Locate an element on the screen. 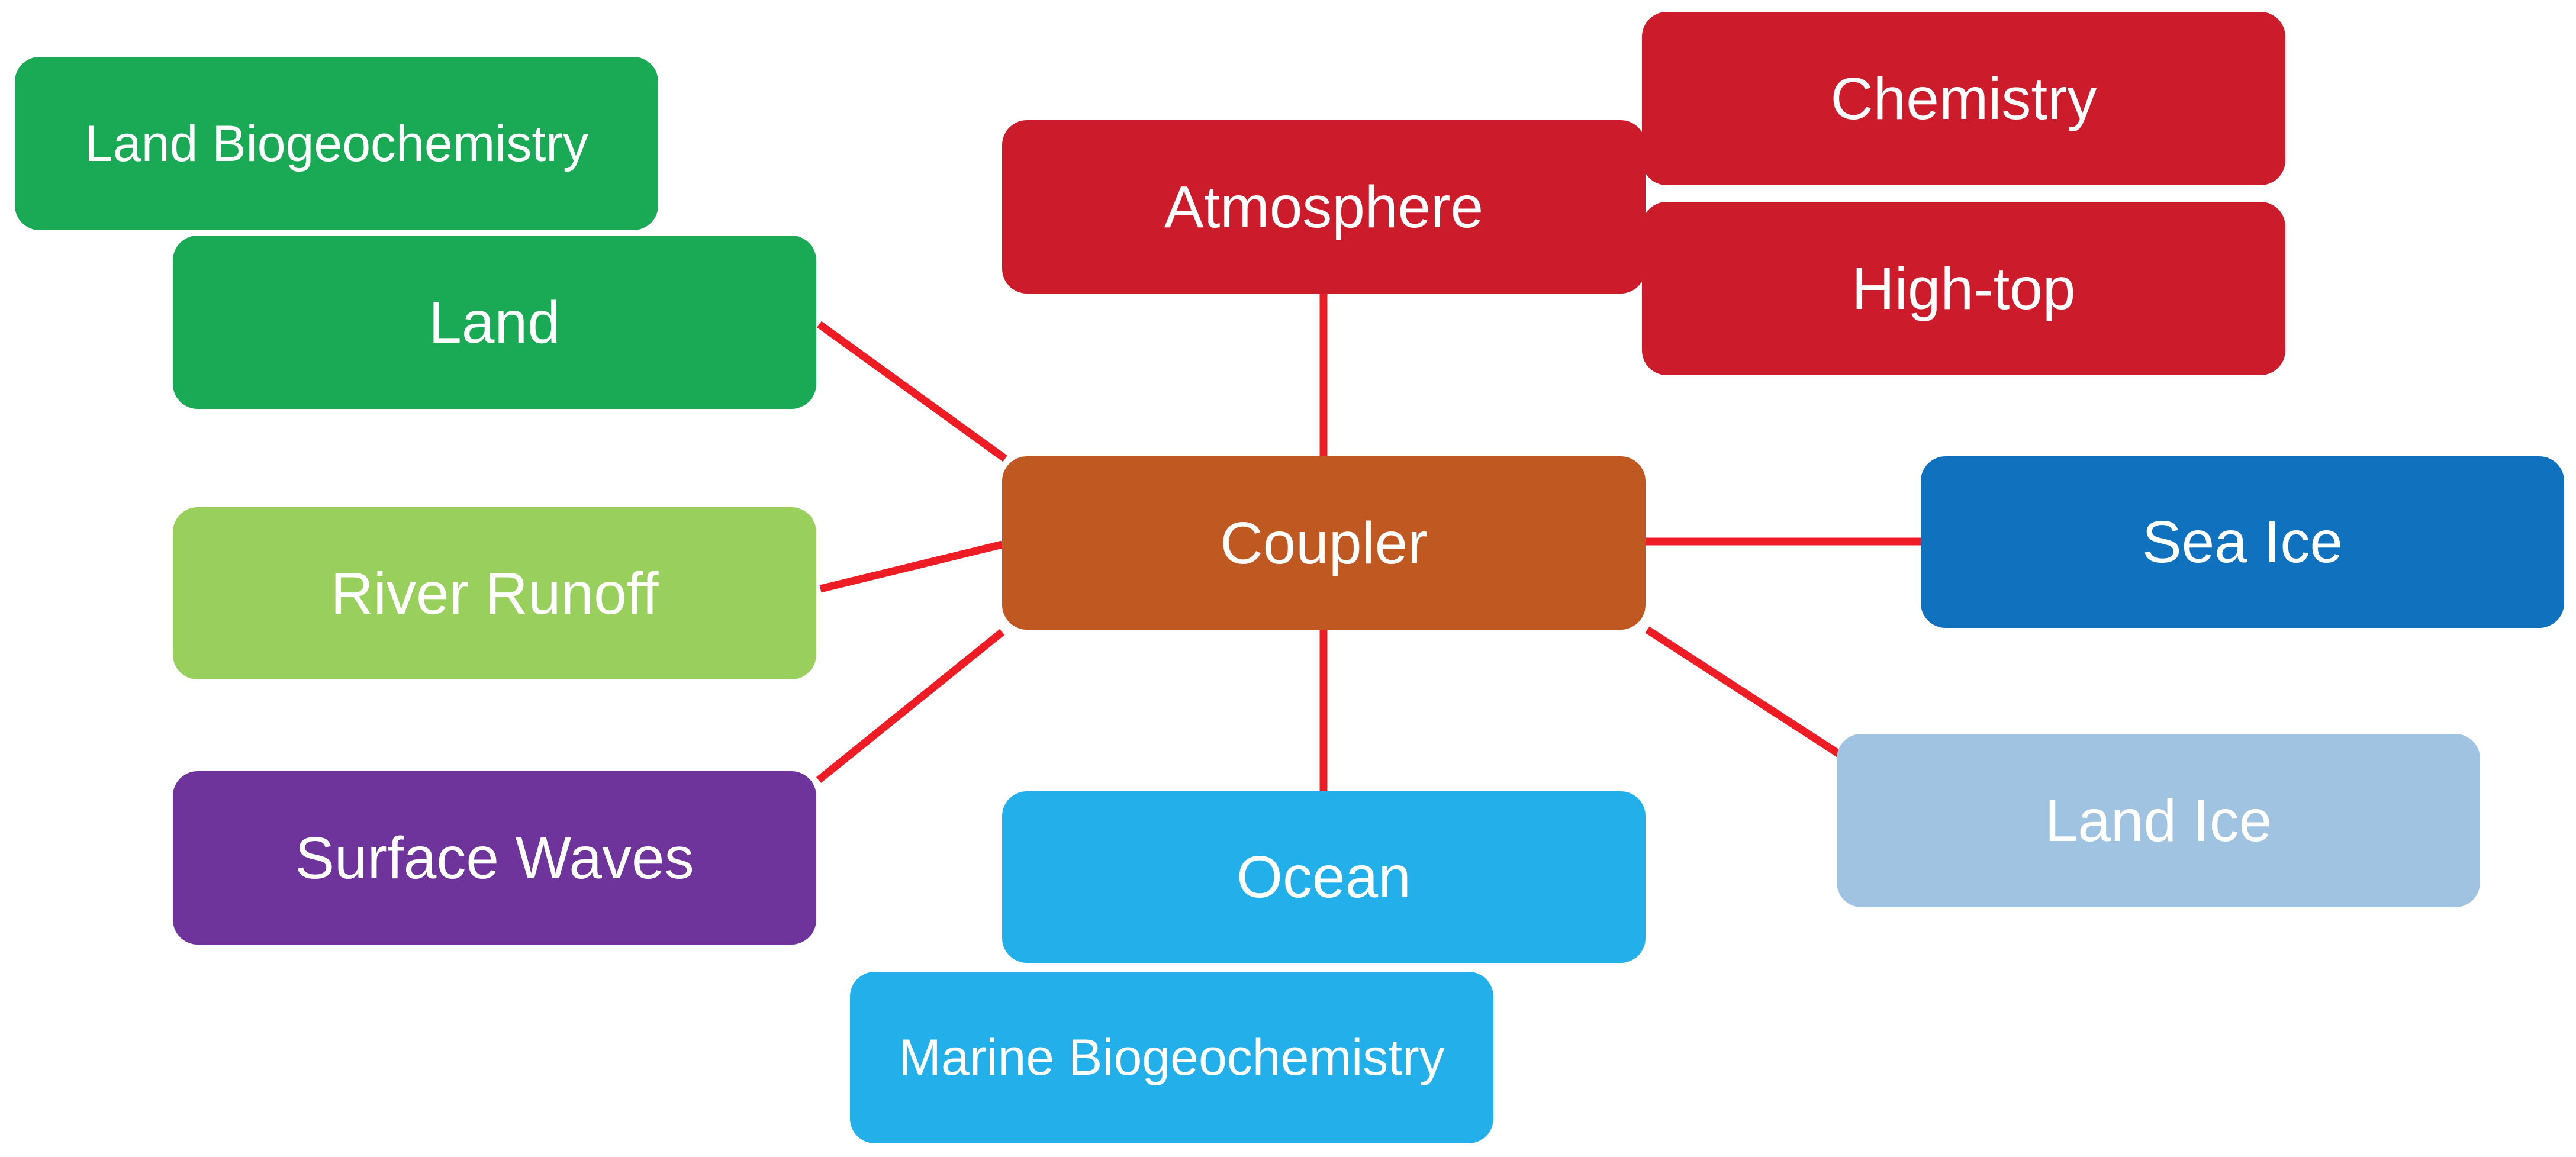 This screenshot has height=1157, width=2576. land-box: Land is located at coordinates (494, 322).